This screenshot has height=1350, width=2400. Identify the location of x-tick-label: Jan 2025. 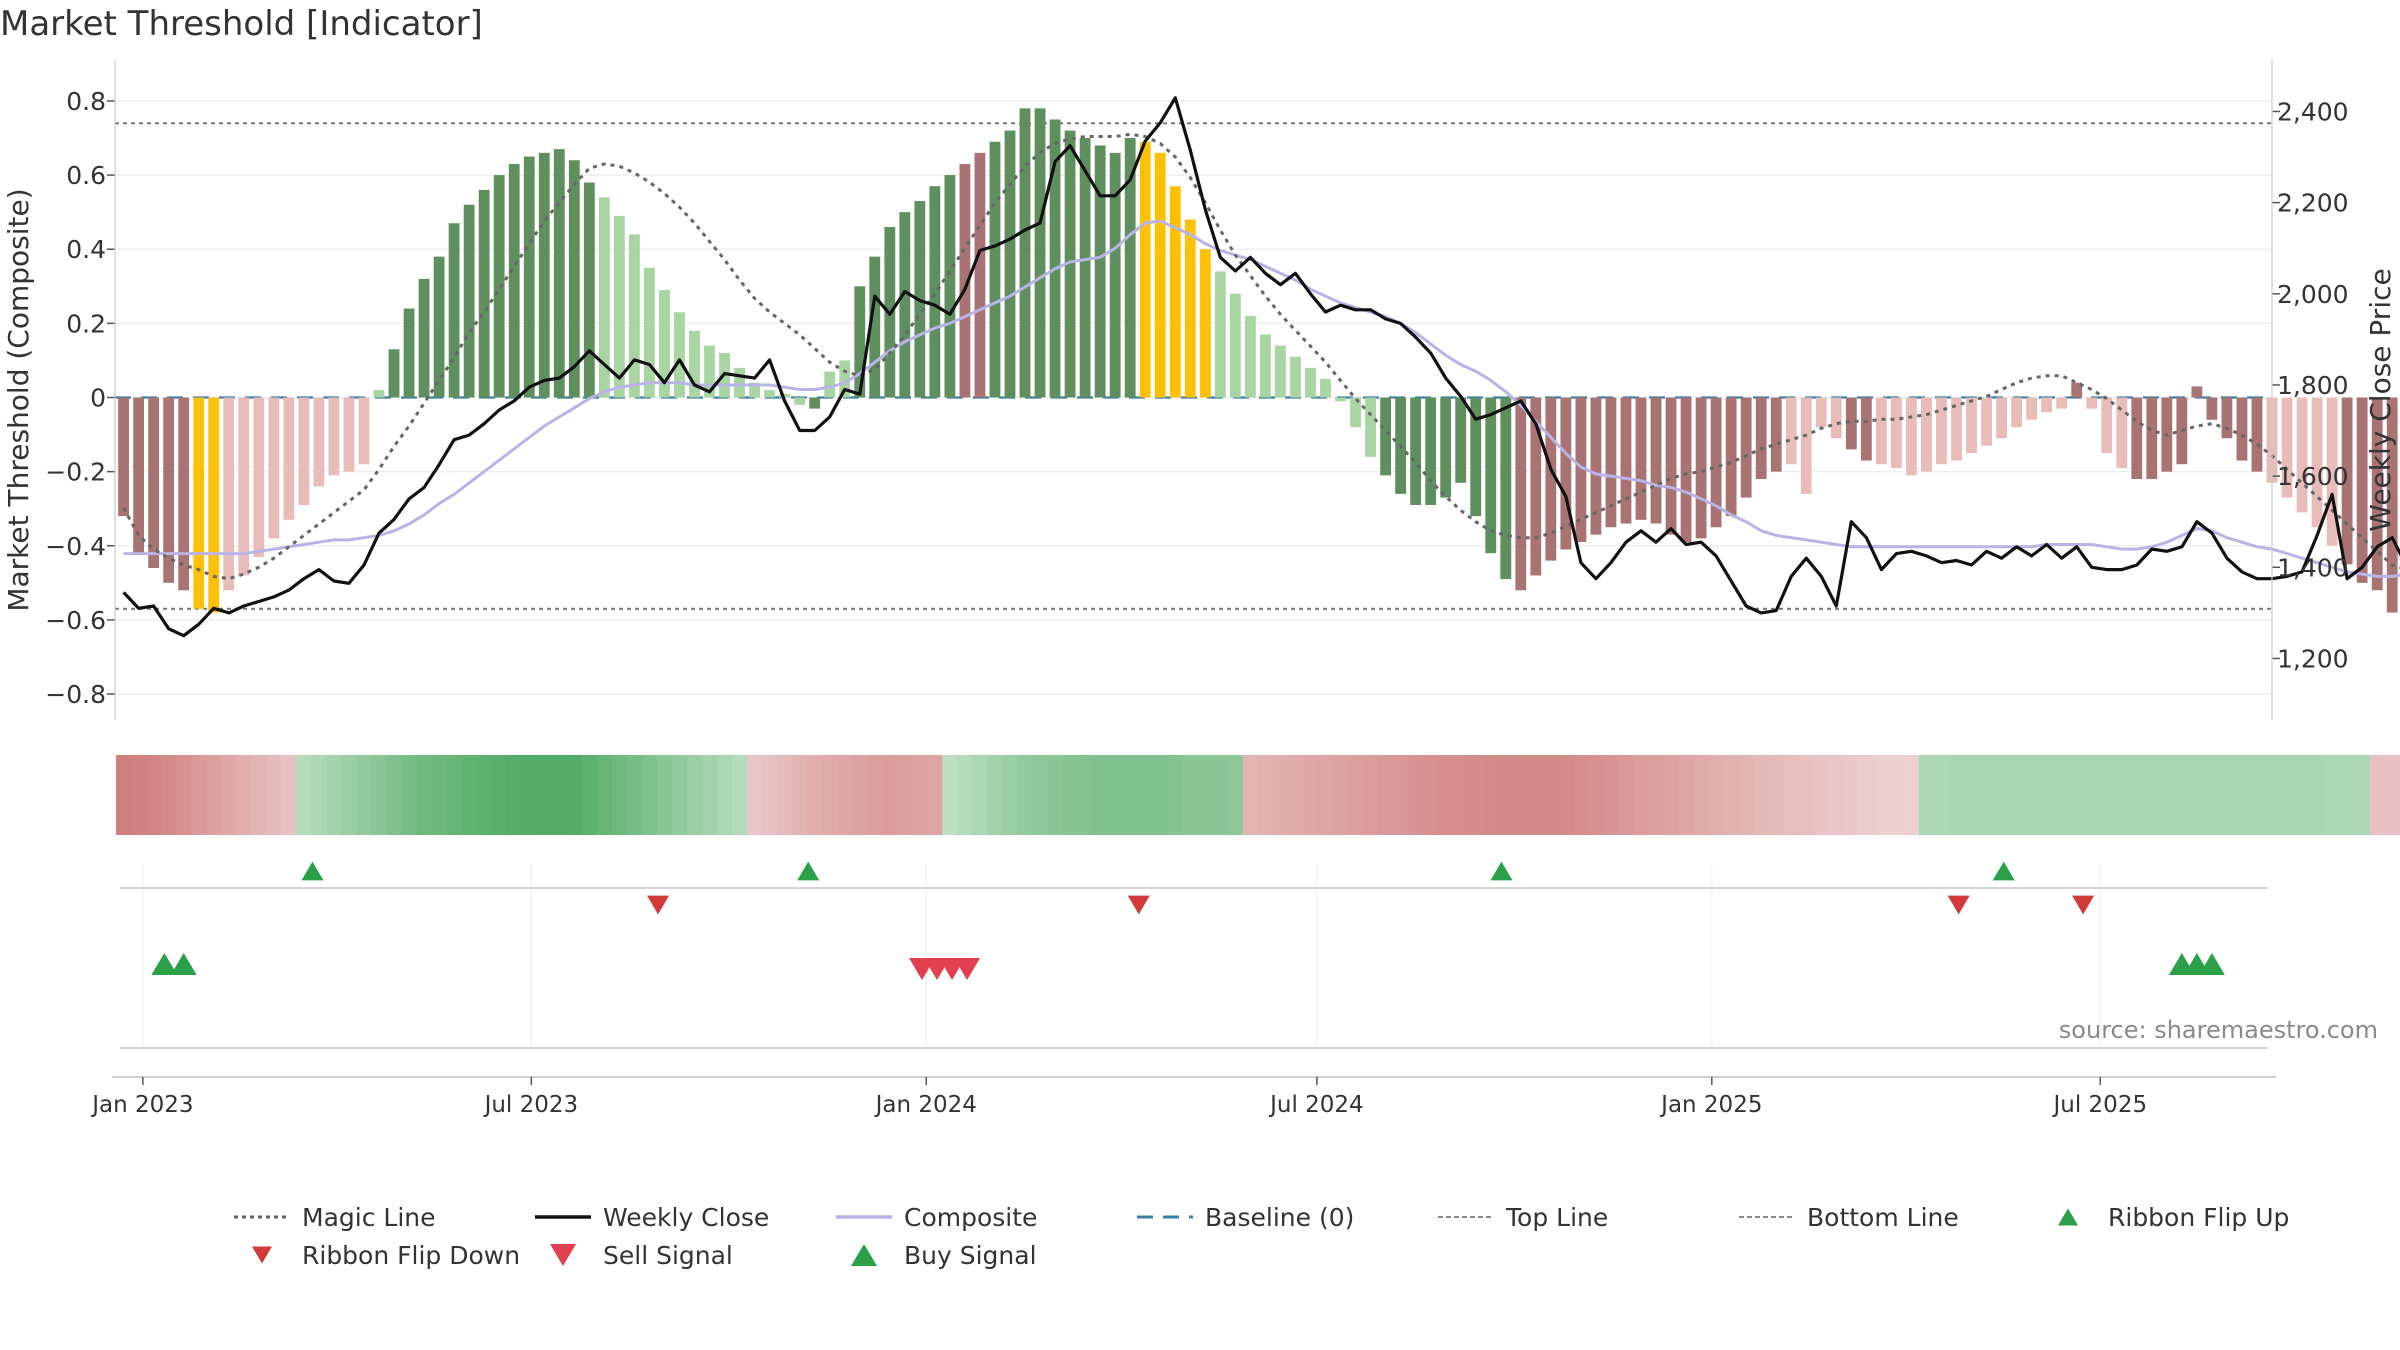
(1710, 1105).